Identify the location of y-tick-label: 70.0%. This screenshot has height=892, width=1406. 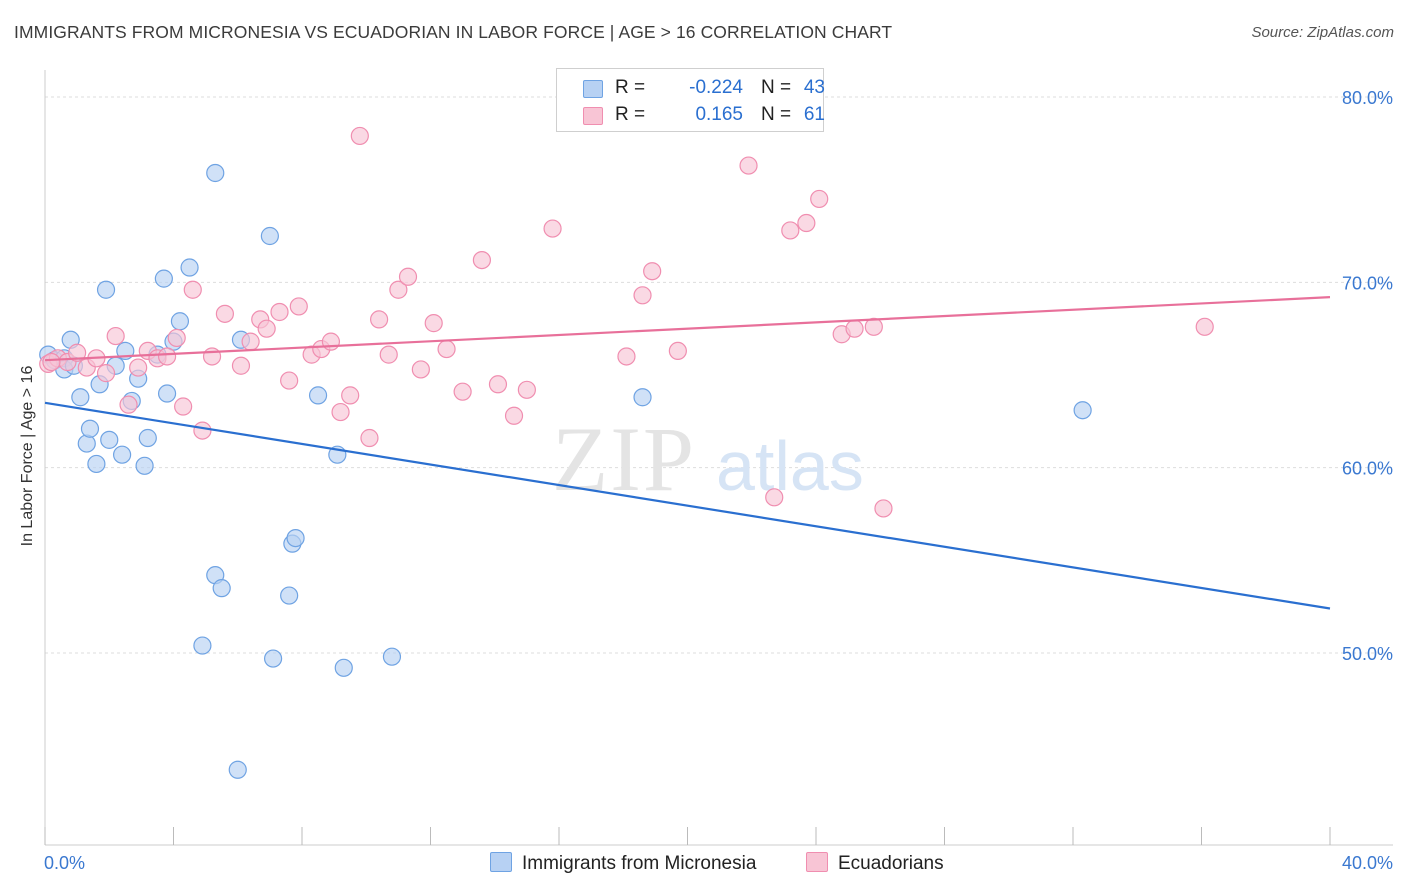
(1367, 283).